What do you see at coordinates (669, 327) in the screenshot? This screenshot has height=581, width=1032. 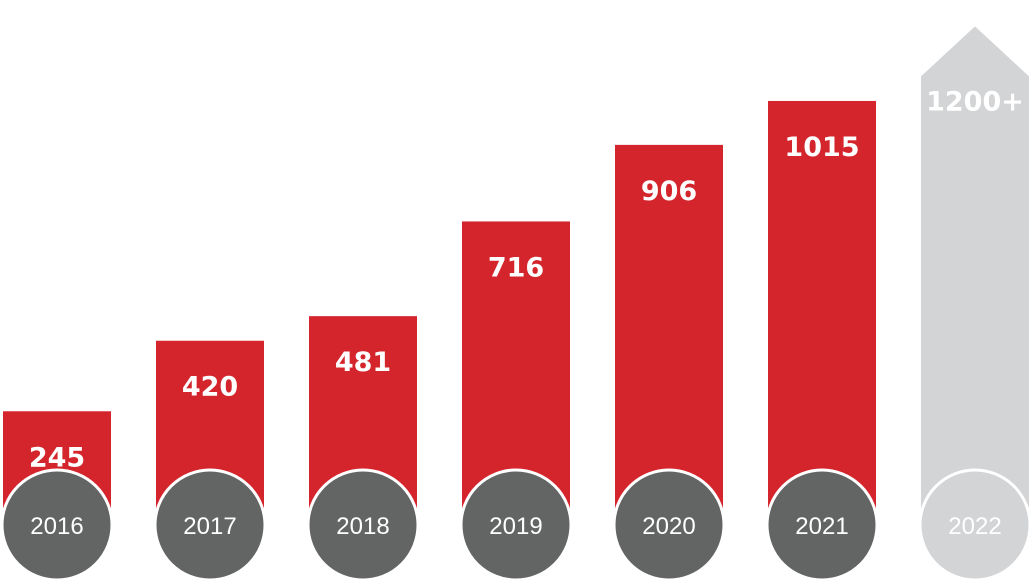 I see `bar-2020` at bounding box center [669, 327].